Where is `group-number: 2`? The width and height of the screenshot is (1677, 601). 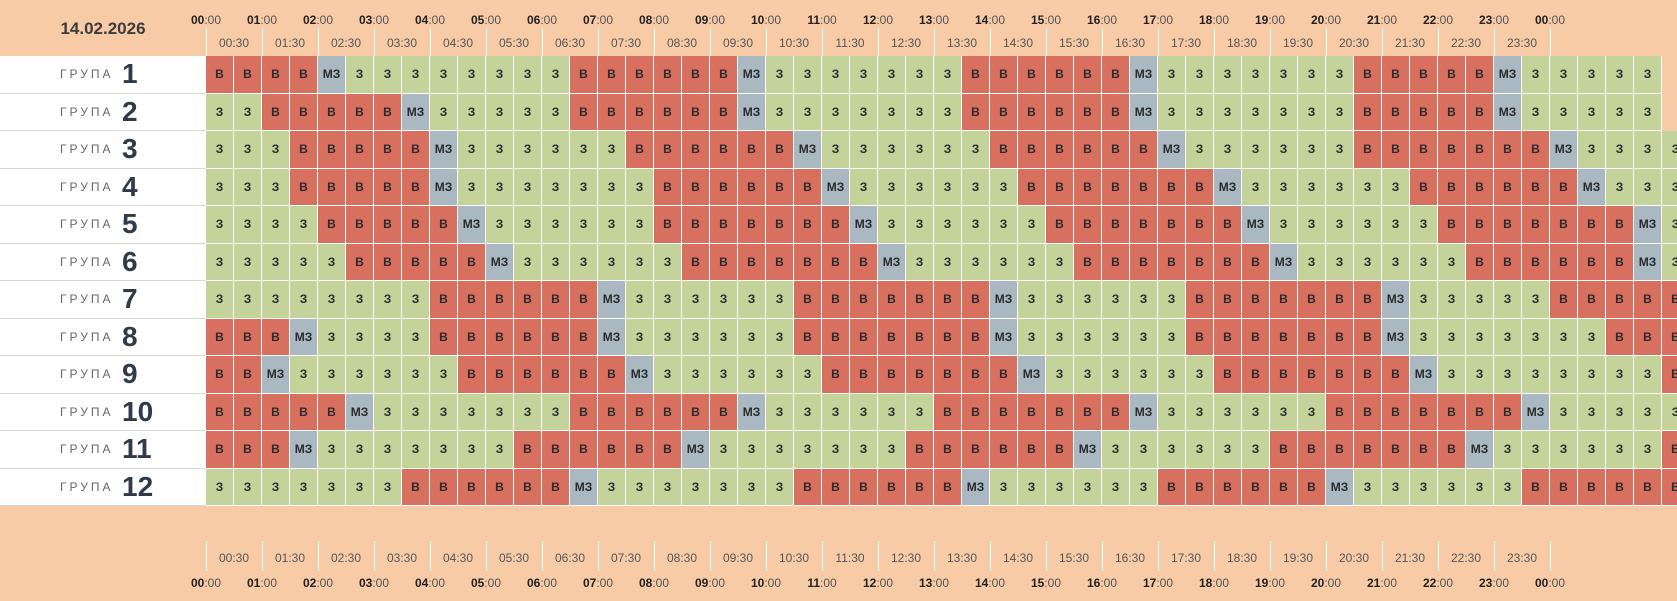 group-number: 2 is located at coordinates (130, 111).